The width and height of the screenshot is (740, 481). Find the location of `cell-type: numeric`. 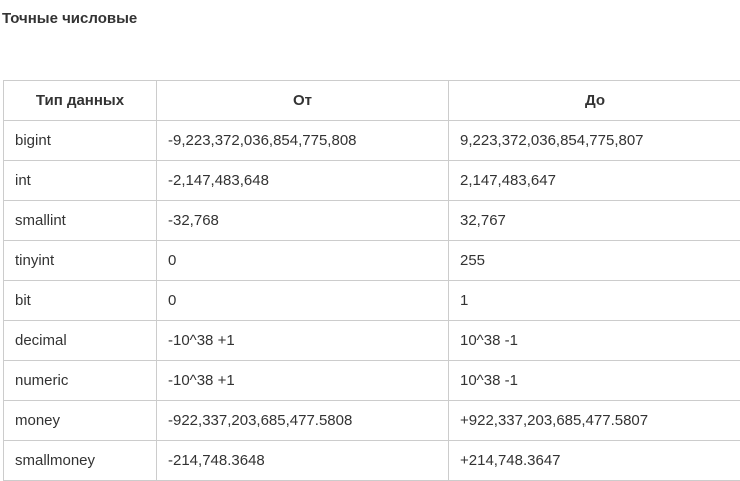

cell-type: numeric is located at coordinates (80, 381).